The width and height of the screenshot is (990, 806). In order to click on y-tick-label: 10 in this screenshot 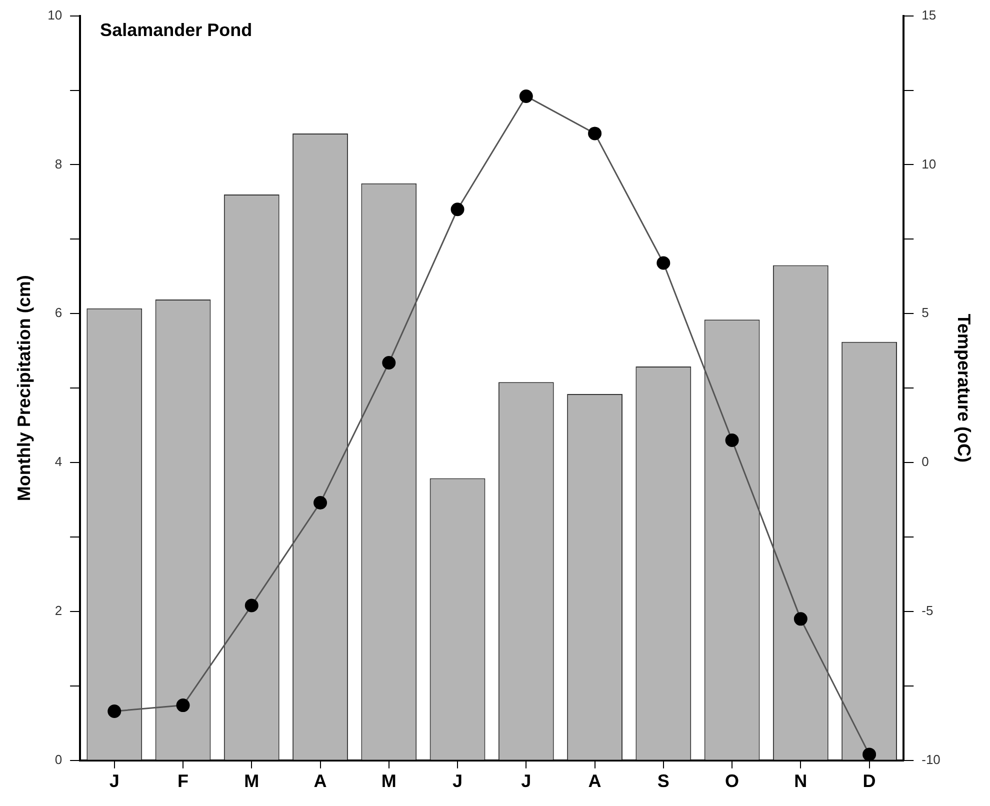, I will do `click(55, 14)`.